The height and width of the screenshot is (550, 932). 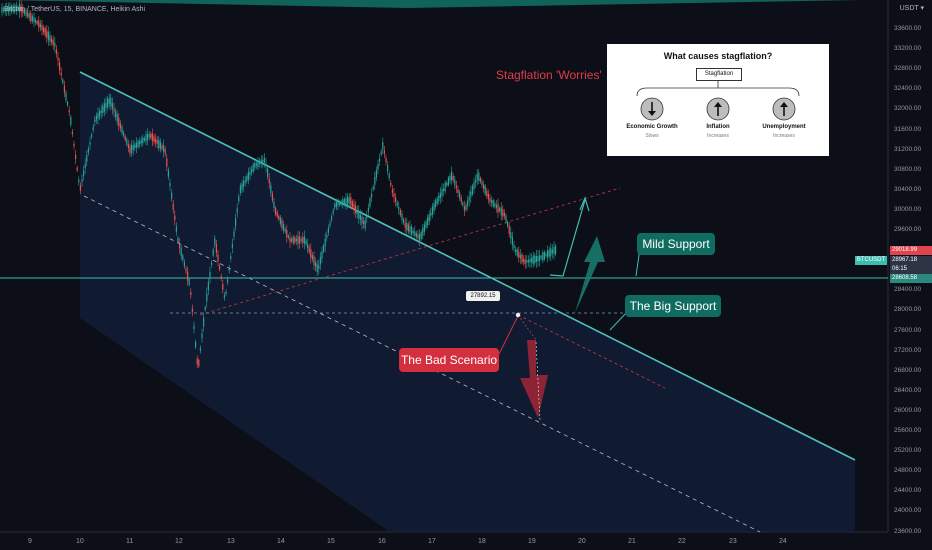 I want to click on price-tick: 24800.00, so click(x=908, y=471).